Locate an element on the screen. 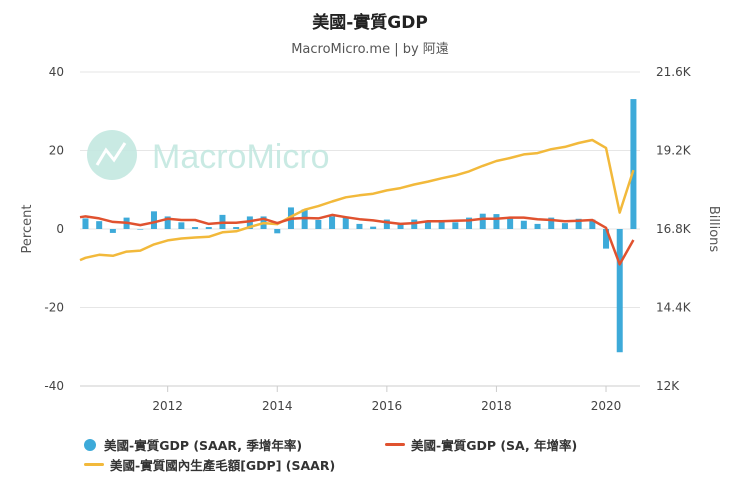 The width and height of the screenshot is (740, 493). y-left-tick-label: -40 is located at coordinates (54, 386).